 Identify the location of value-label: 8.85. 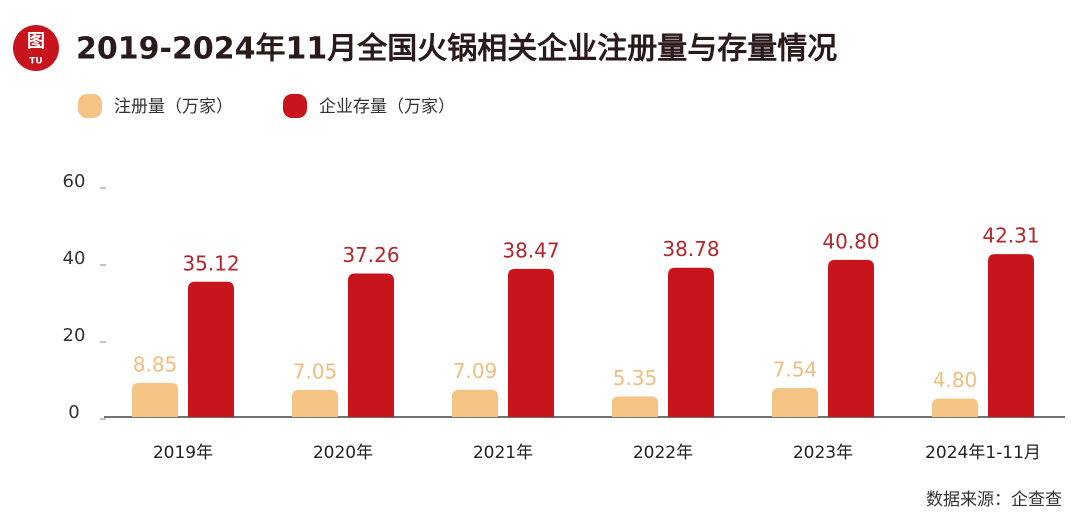
(155, 364).